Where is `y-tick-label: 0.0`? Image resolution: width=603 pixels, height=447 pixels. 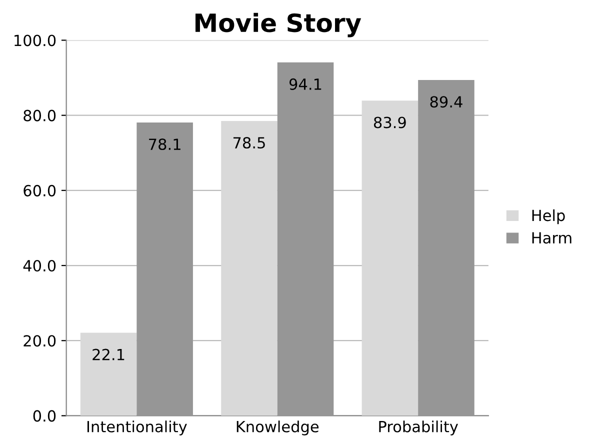 y-tick-label: 0.0 is located at coordinates (44, 416).